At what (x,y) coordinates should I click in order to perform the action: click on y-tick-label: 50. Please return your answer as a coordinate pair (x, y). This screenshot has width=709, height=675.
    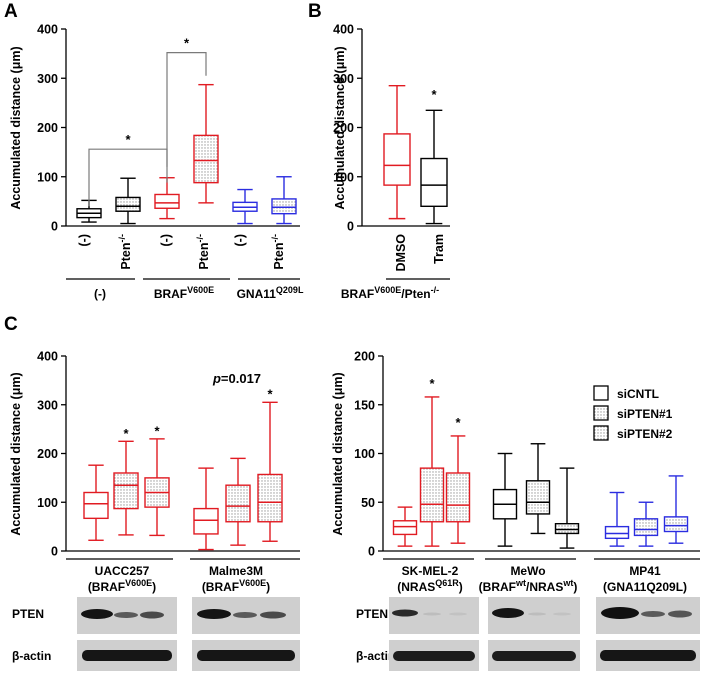
    Looking at the image, I should click on (368, 503).